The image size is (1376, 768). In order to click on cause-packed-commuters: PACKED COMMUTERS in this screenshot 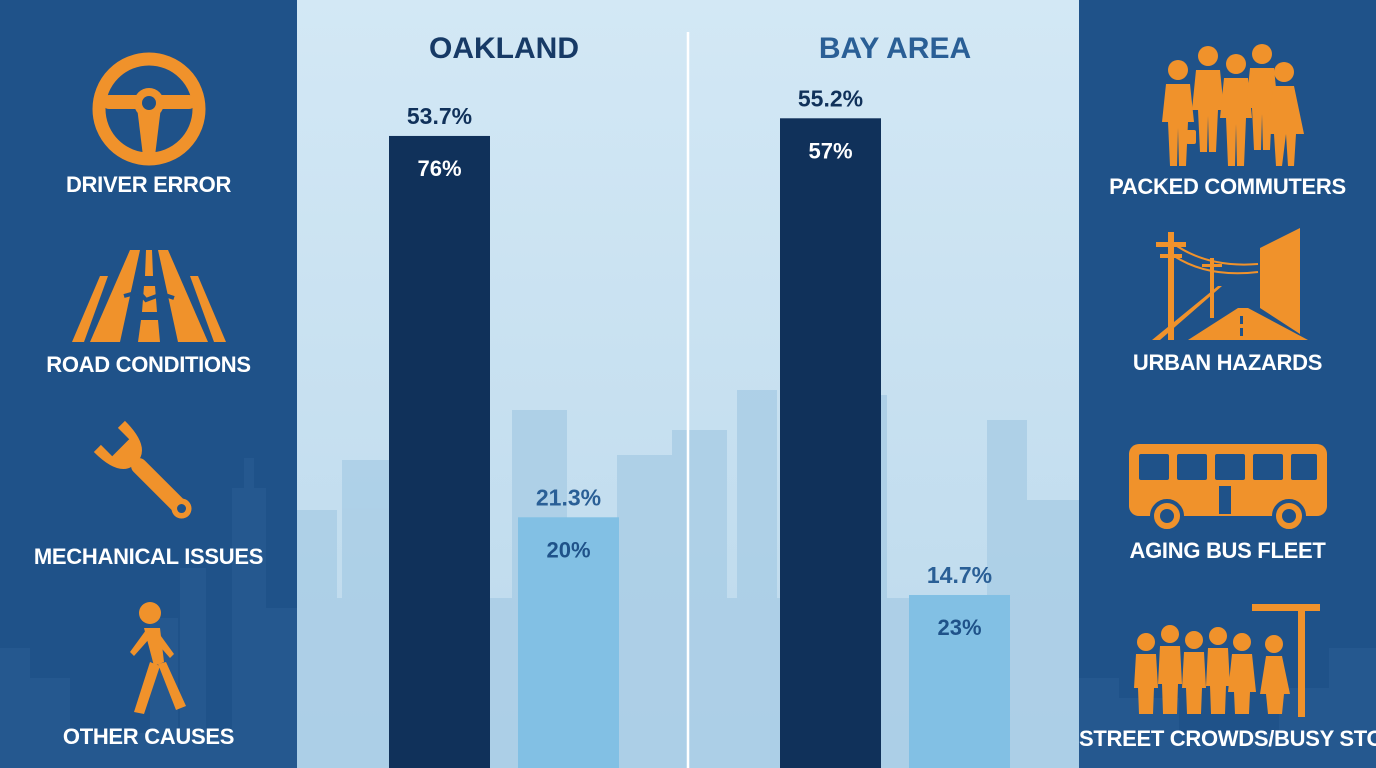, I will do `click(1227, 121)`.